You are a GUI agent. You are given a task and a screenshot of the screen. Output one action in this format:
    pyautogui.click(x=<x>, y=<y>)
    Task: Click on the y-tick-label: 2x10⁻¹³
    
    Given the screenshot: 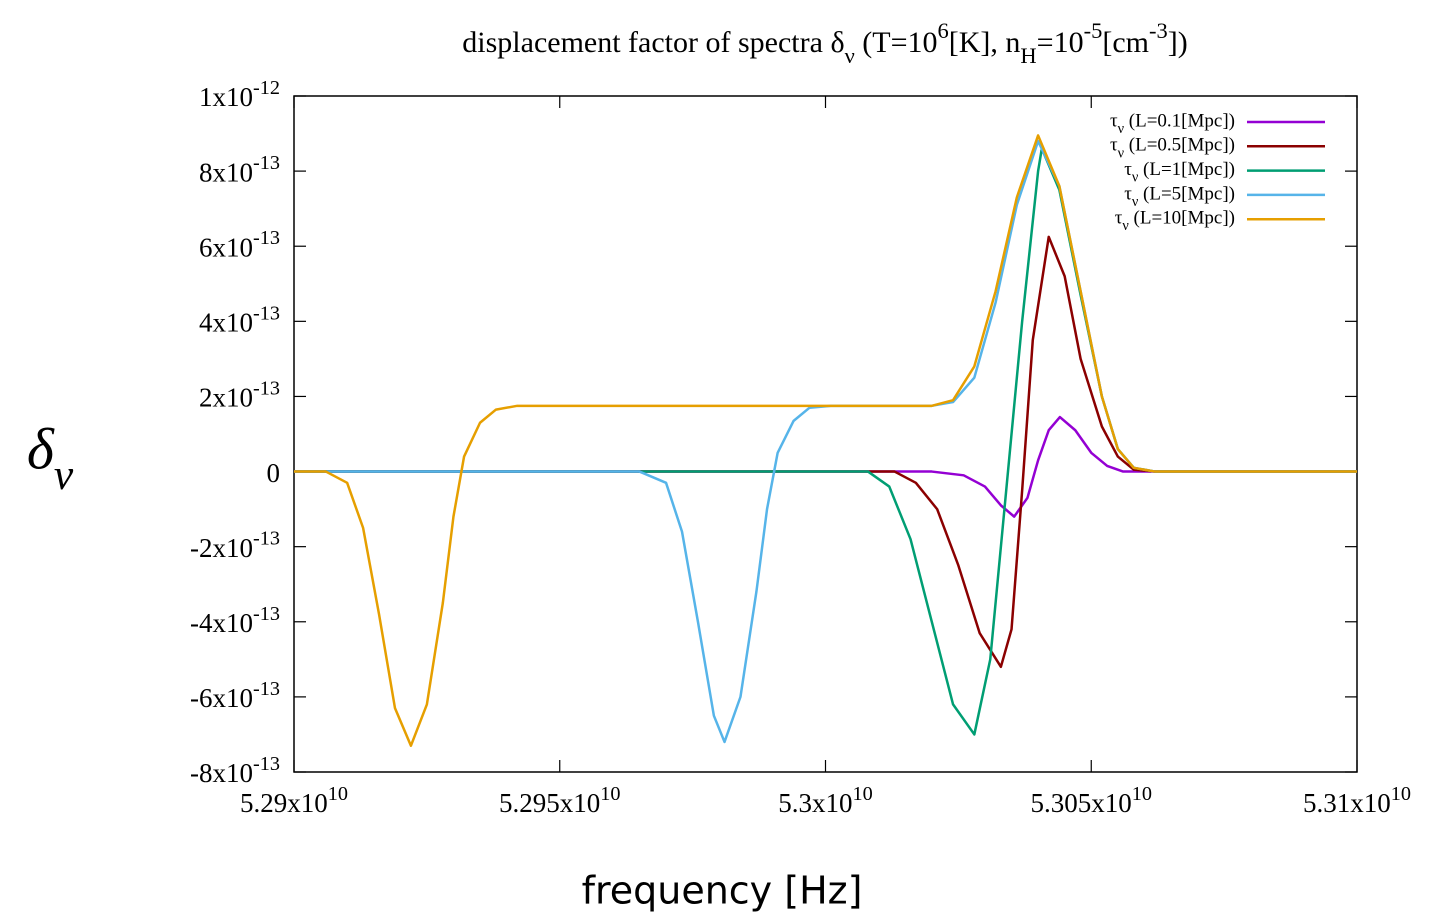 What is the action you would take?
    pyautogui.click(x=239, y=395)
    